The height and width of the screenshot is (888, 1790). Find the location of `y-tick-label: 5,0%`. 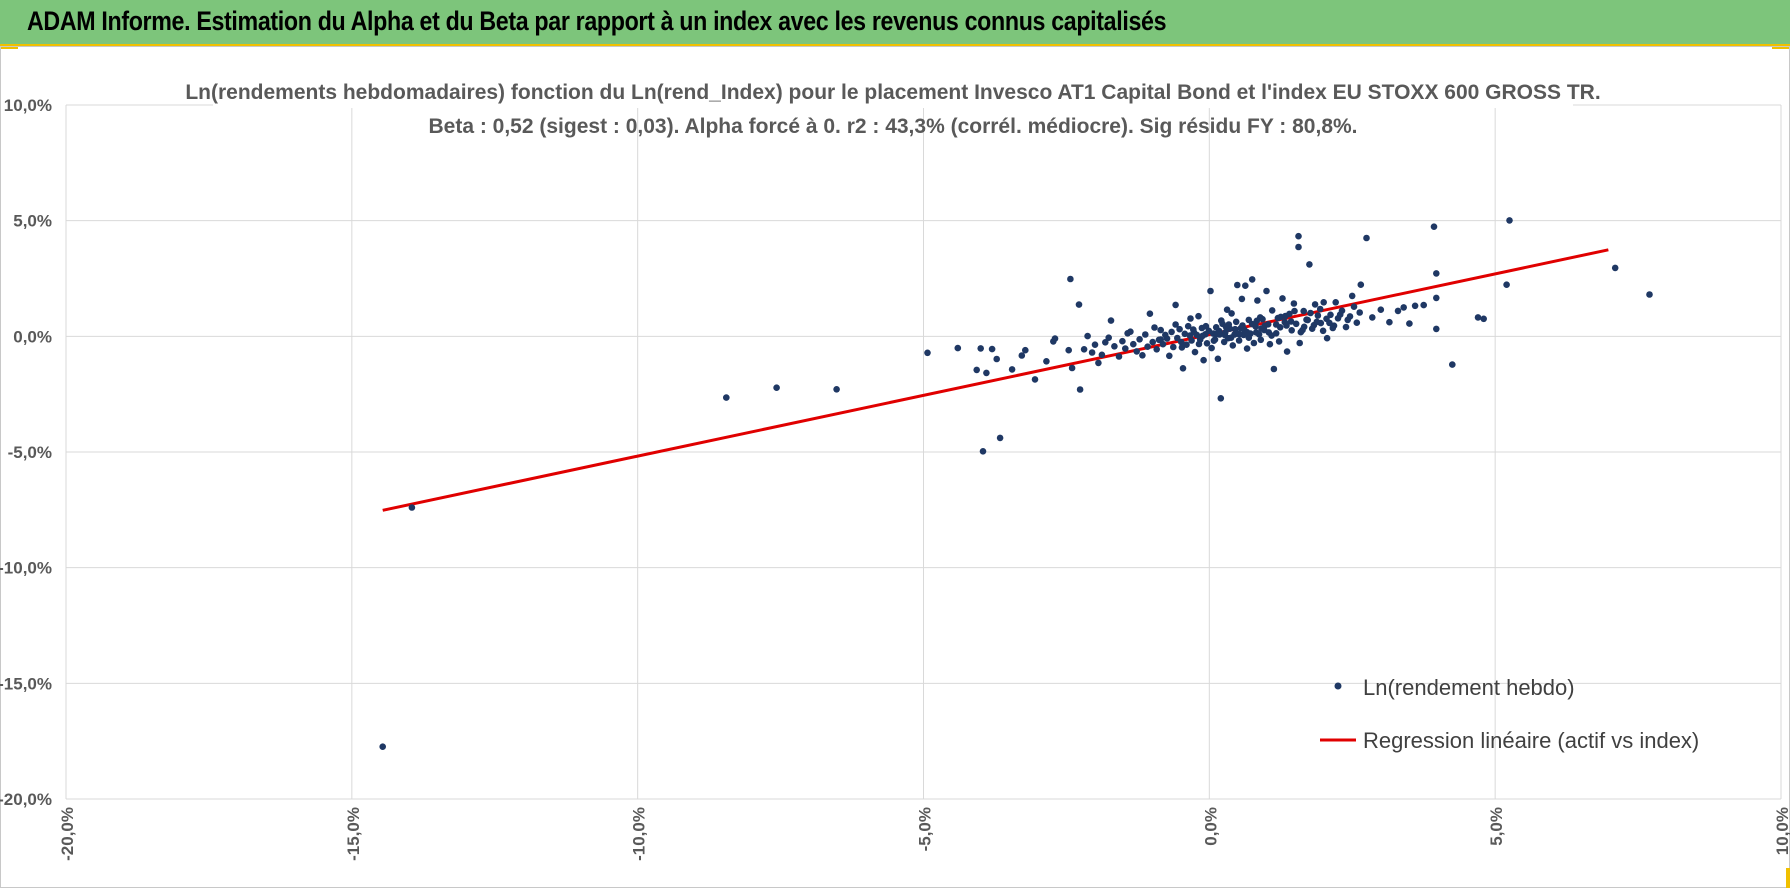

y-tick-label: 5,0% is located at coordinates (32, 221).